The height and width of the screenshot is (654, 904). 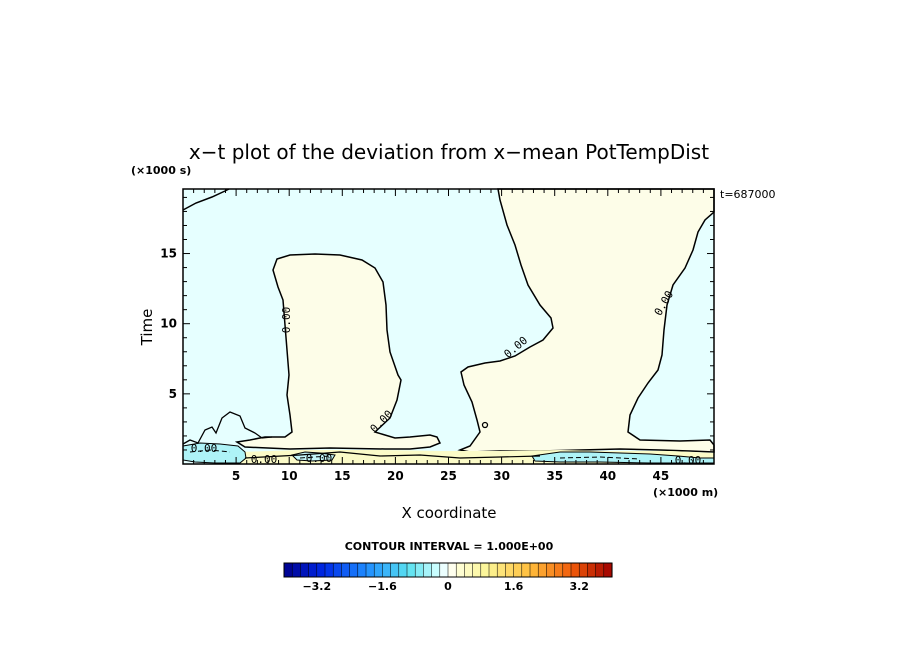 What do you see at coordinates (168, 254) in the screenshot?
I see `y-tick-label: 15` at bounding box center [168, 254].